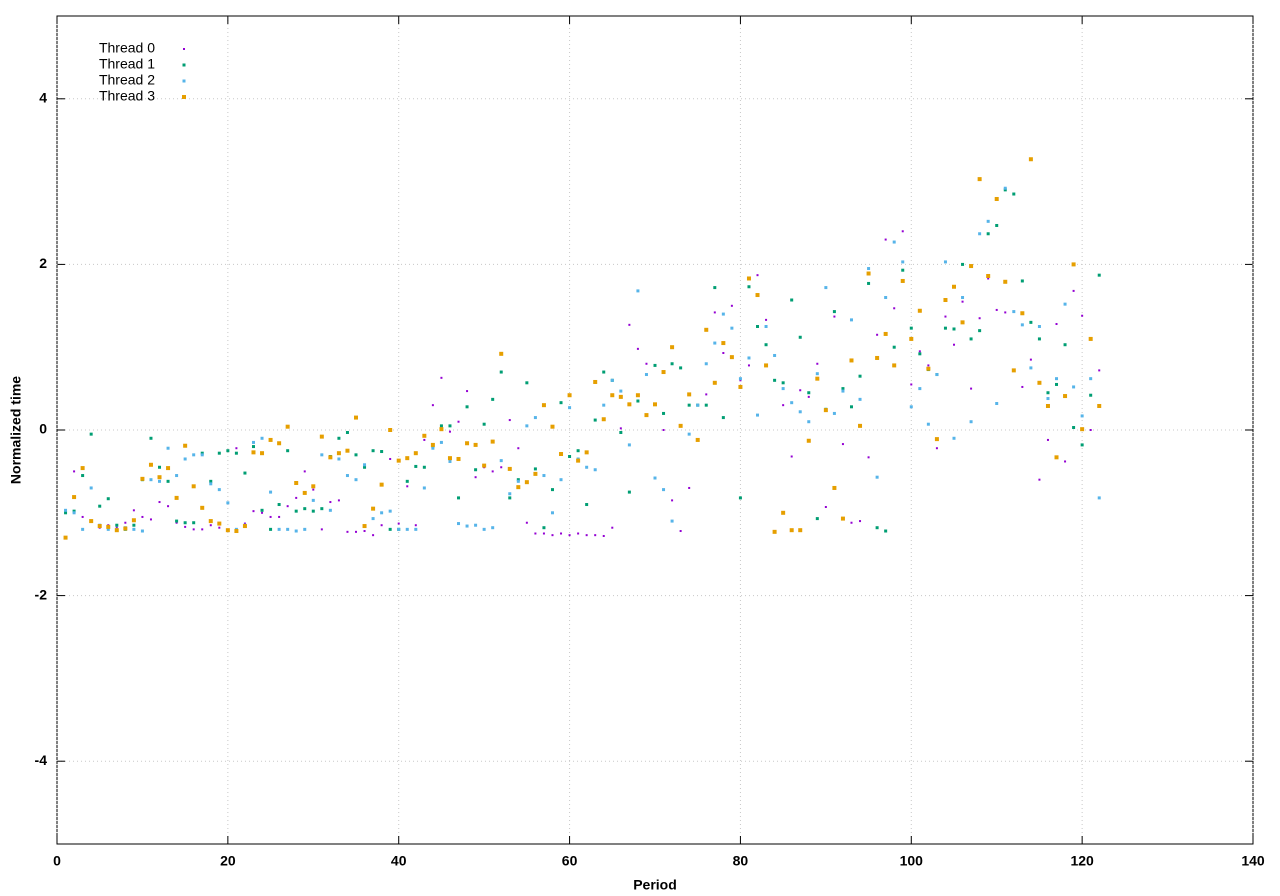 Image resolution: width=1280 pixels, height=896 pixels. What do you see at coordinates (43, 263) in the screenshot?
I see `y-tick-label: 2` at bounding box center [43, 263].